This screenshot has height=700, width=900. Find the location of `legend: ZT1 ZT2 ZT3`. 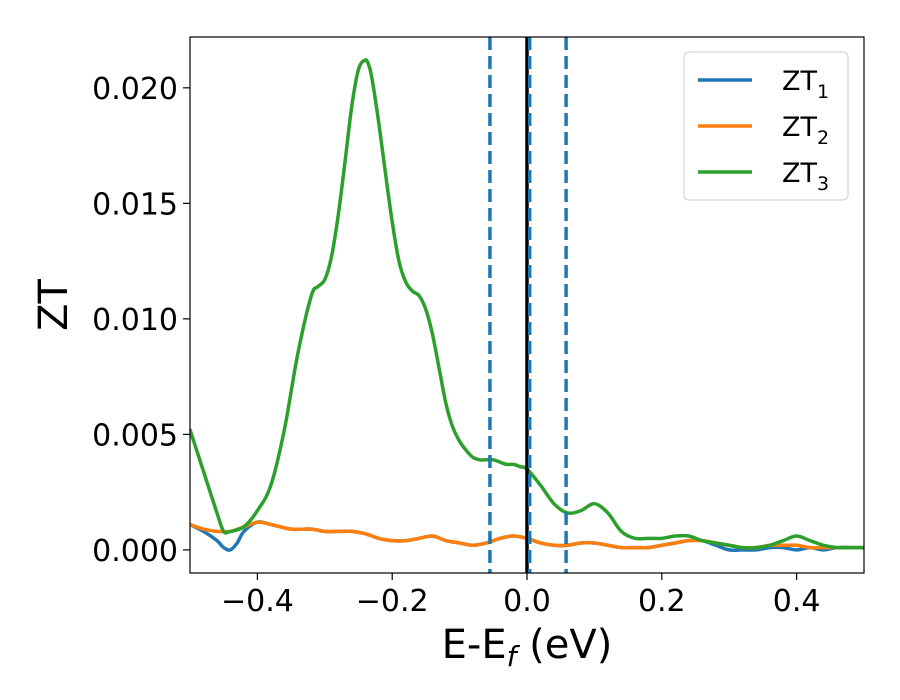

legend: ZT1 ZT2 ZT3 is located at coordinates (766, 126).